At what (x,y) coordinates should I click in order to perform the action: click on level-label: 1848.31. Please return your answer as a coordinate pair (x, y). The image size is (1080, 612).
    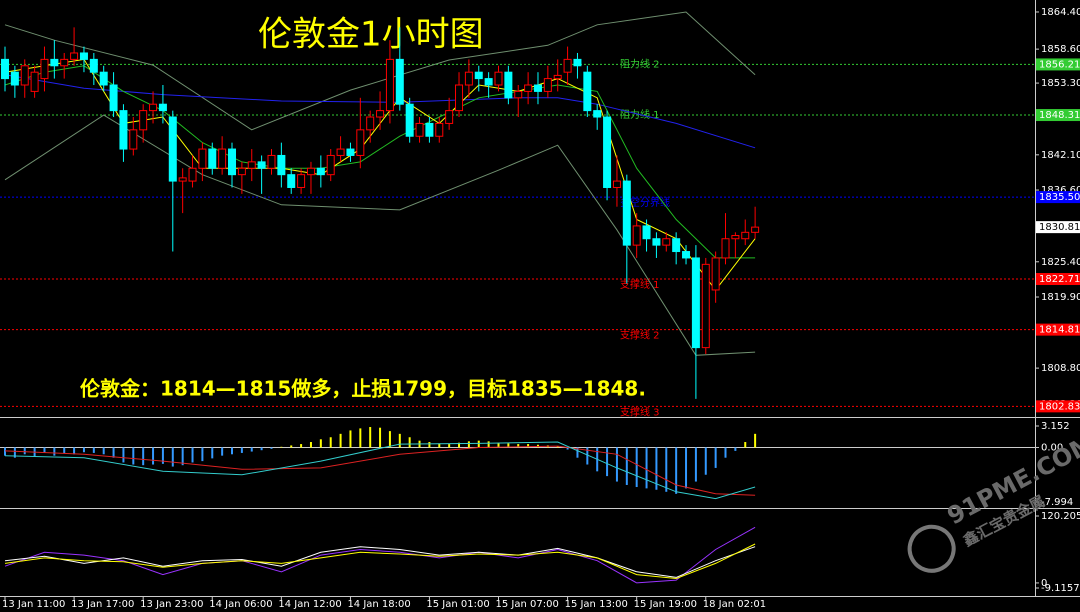
    Looking at the image, I should click on (1059, 115).